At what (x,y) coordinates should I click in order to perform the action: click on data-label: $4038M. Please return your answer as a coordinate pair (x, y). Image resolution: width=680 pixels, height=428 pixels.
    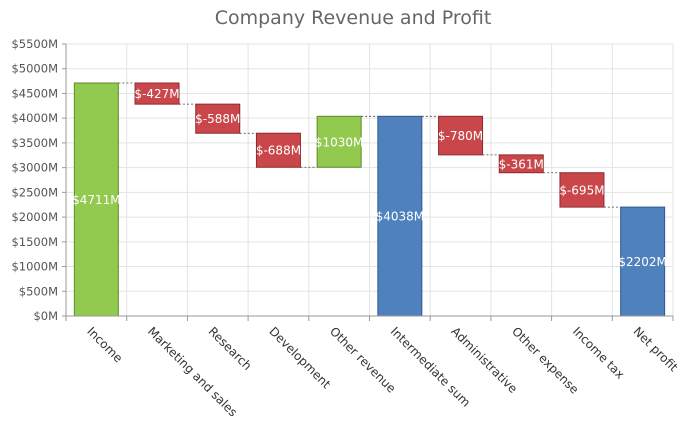
    Looking at the image, I should click on (400, 217).